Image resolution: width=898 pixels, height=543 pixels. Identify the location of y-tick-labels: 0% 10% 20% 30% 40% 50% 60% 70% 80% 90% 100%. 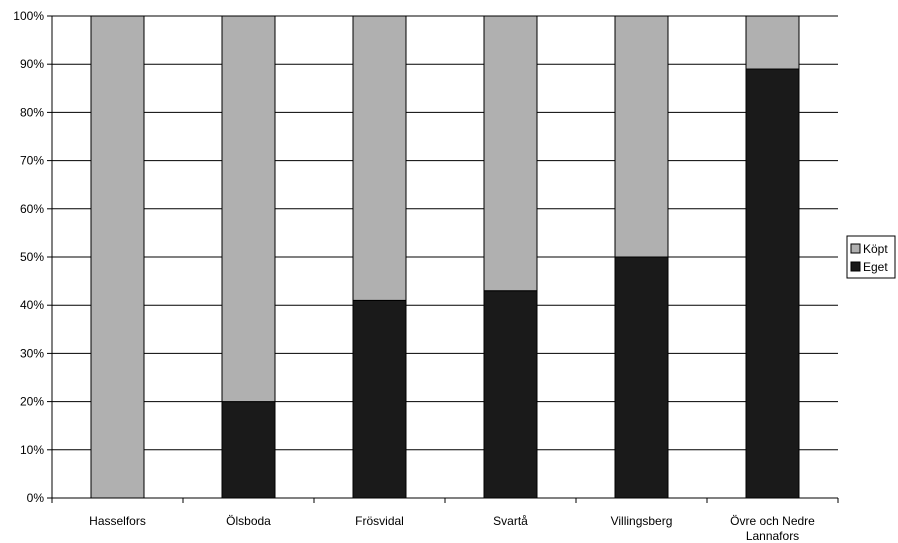
(28, 257).